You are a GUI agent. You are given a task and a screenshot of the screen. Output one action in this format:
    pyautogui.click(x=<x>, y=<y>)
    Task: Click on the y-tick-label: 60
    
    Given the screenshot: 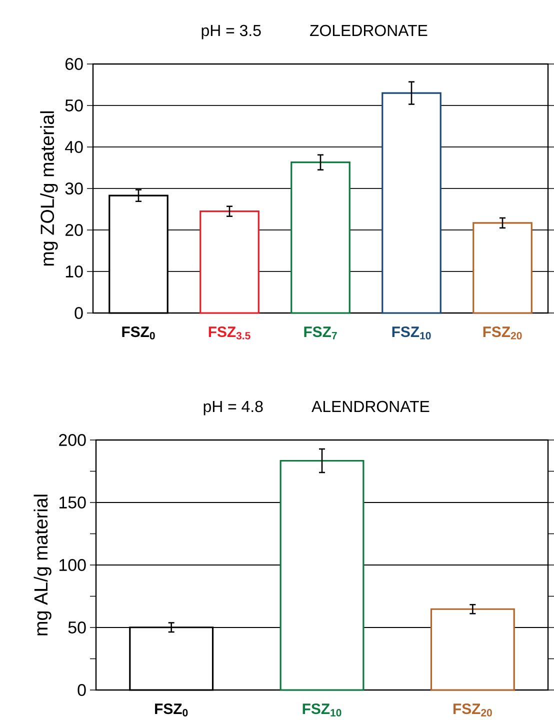 What is the action you would take?
    pyautogui.click(x=74, y=64)
    